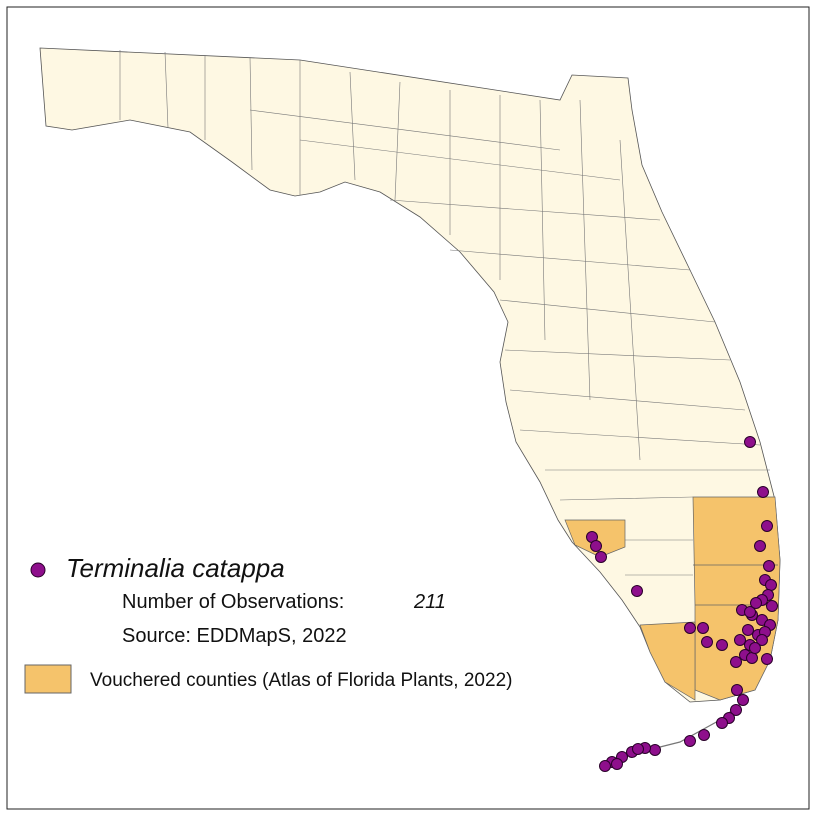 This screenshot has width=816, height=816. I want to click on legend-swatch, so click(48, 679).